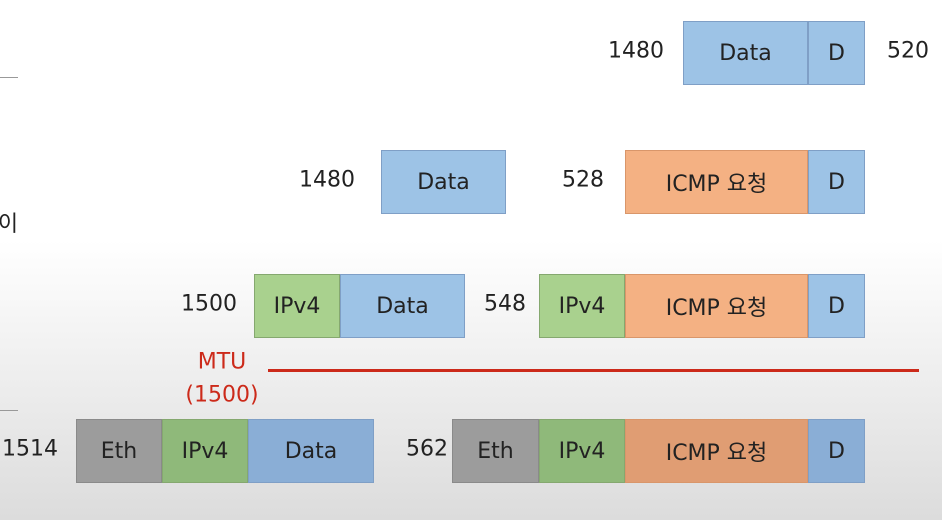 This screenshot has width=942, height=520. What do you see at coordinates (908, 51) in the screenshot?
I see `size-label: 520` at bounding box center [908, 51].